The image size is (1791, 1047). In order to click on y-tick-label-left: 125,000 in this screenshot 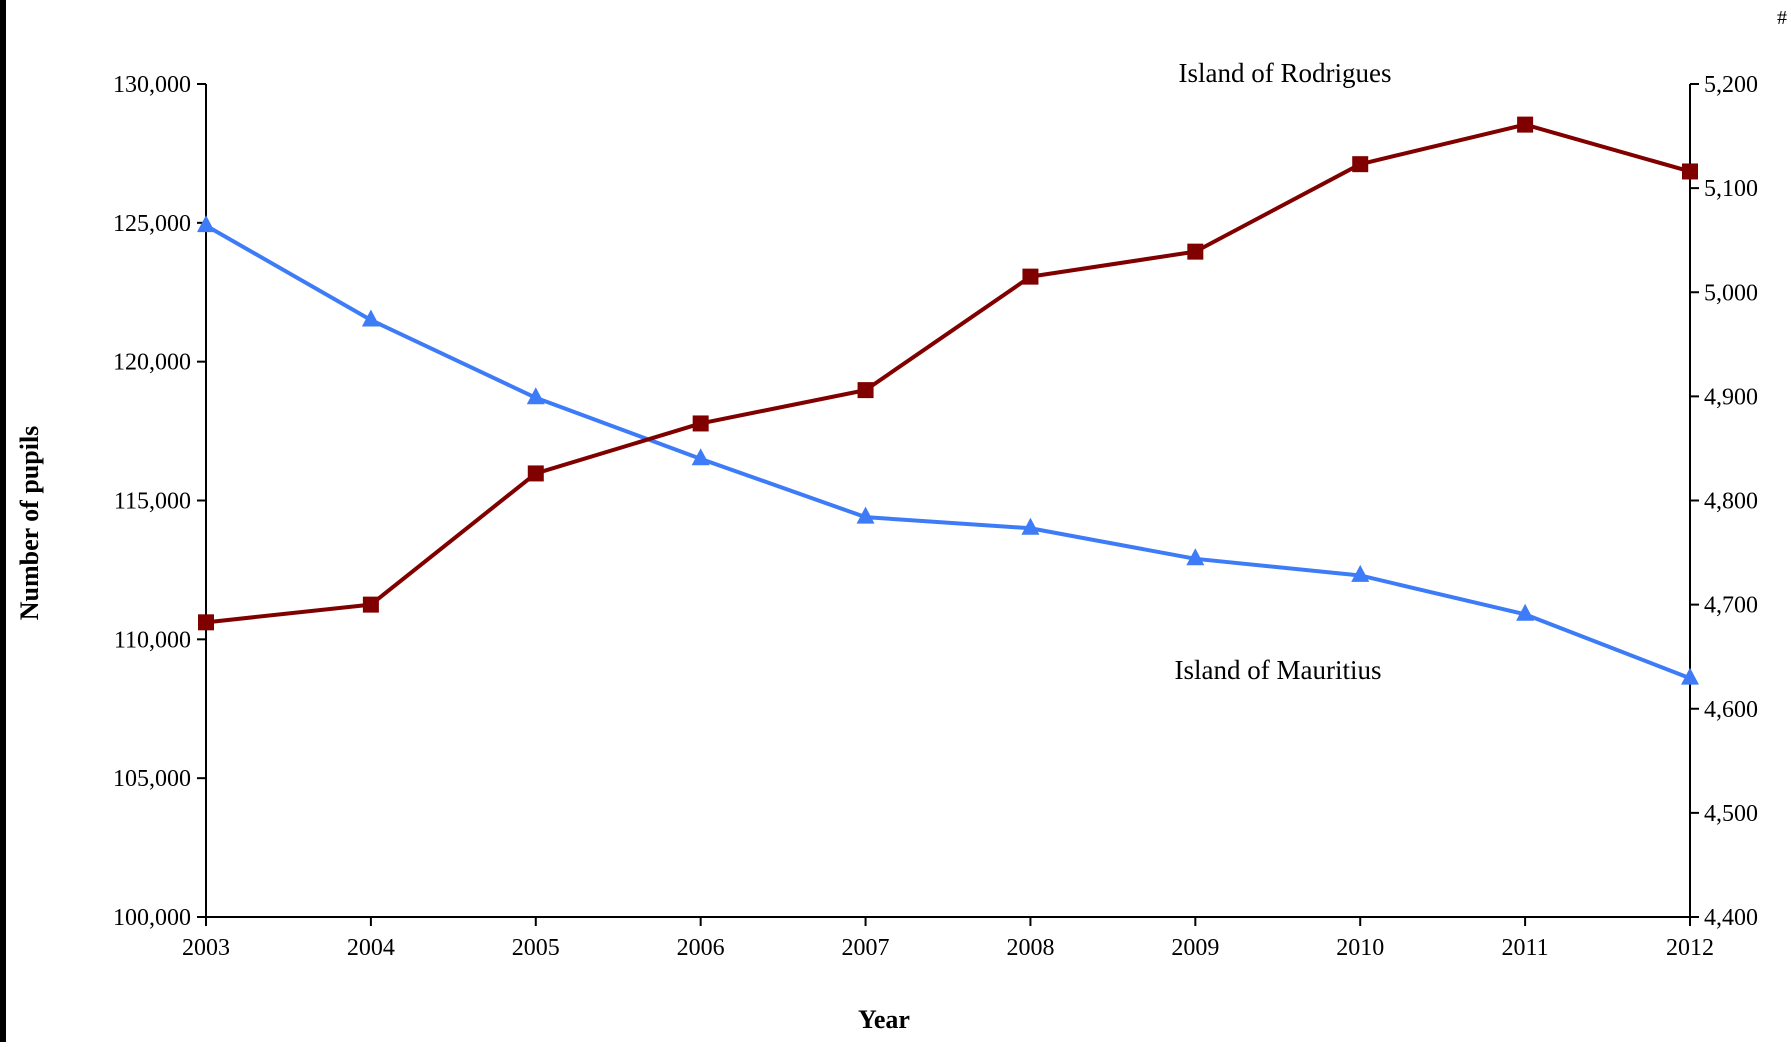, I will do `click(152, 224)`.